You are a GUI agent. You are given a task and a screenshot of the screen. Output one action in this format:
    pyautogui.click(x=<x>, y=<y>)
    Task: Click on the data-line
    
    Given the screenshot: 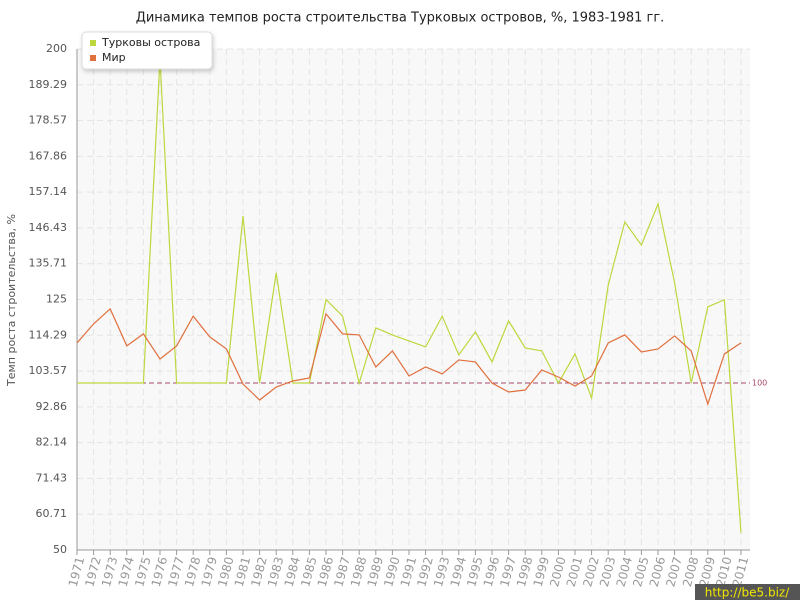 What is the action you would take?
    pyautogui.click(x=409, y=356)
    